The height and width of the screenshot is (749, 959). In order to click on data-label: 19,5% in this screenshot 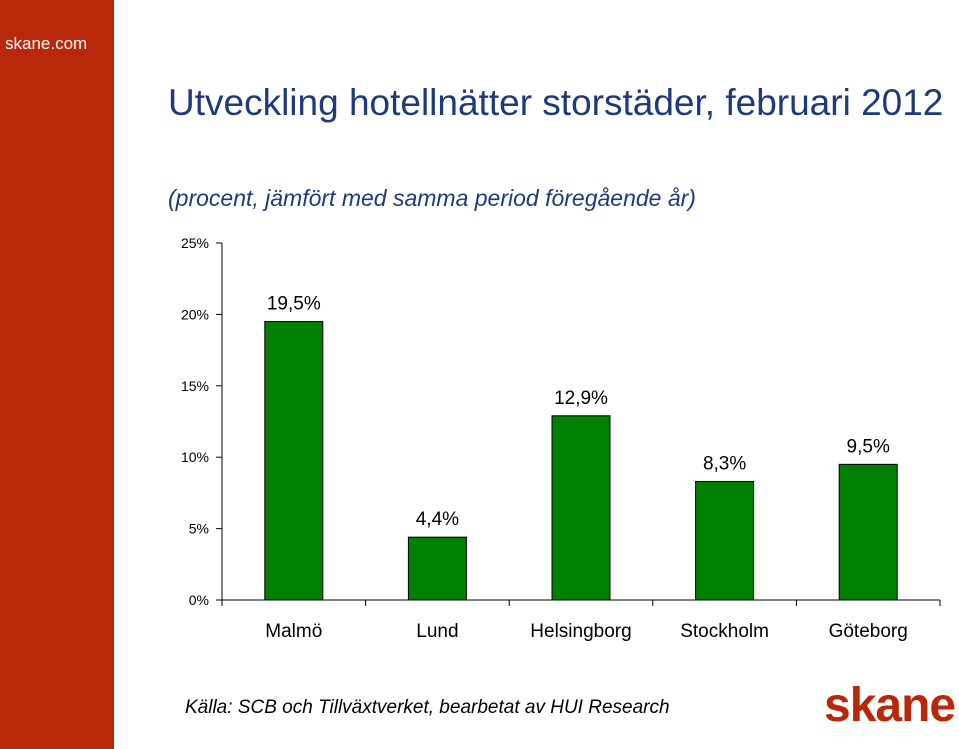, I will do `click(294, 304)`.